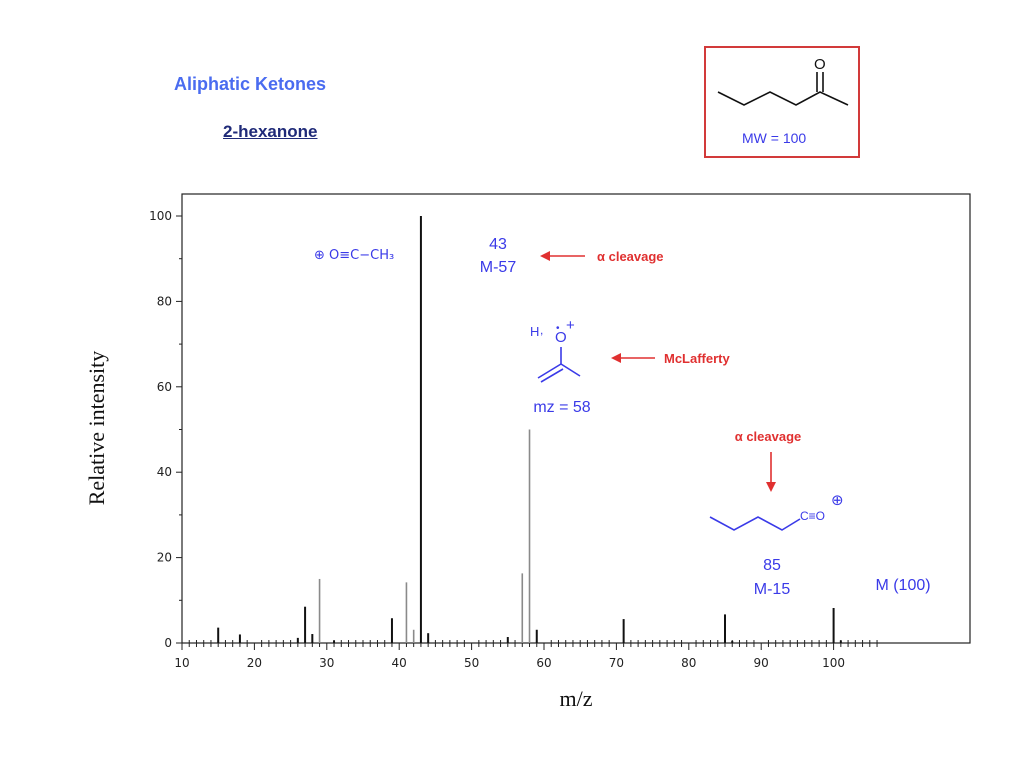 The width and height of the screenshot is (1024, 768). Describe the element at coordinates (833, 663) in the screenshot. I see `x-tick-label: 100` at that location.